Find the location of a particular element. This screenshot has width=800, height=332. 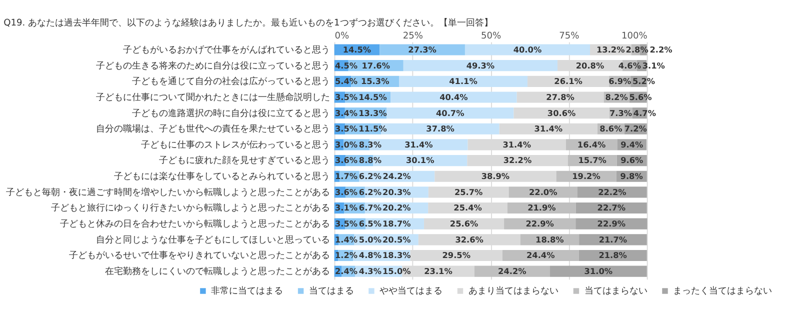

data-label: 8.6% is located at coordinates (611, 129).